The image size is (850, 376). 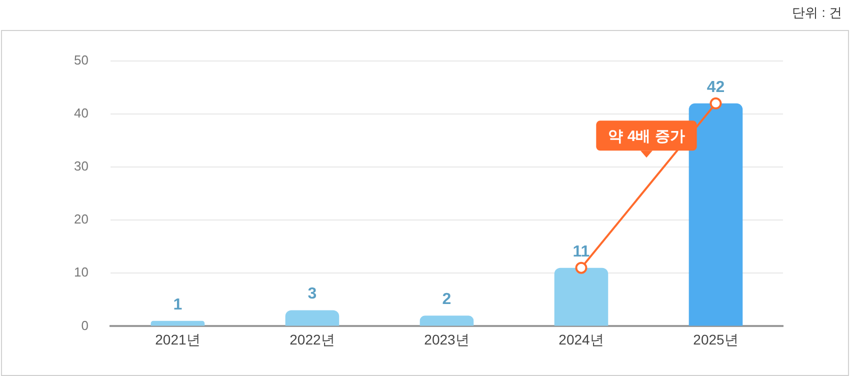 I want to click on data-label: 2, so click(x=447, y=299).